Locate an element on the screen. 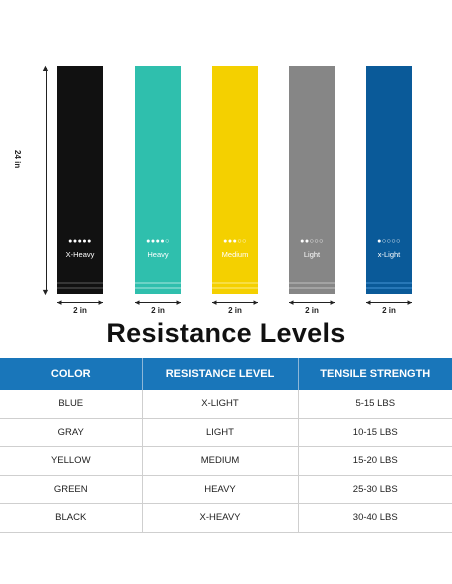  cell-color: BLUE is located at coordinates (71, 404).